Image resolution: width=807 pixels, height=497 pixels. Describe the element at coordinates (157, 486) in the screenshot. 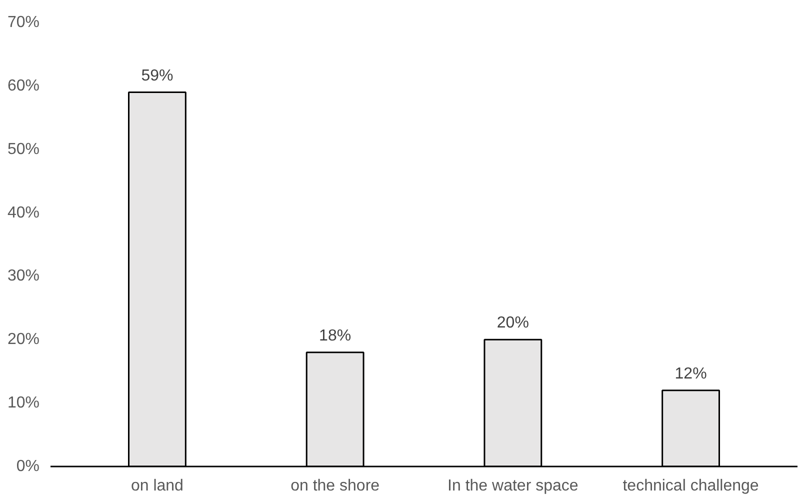

I see `x-tick-label: on land` at that location.